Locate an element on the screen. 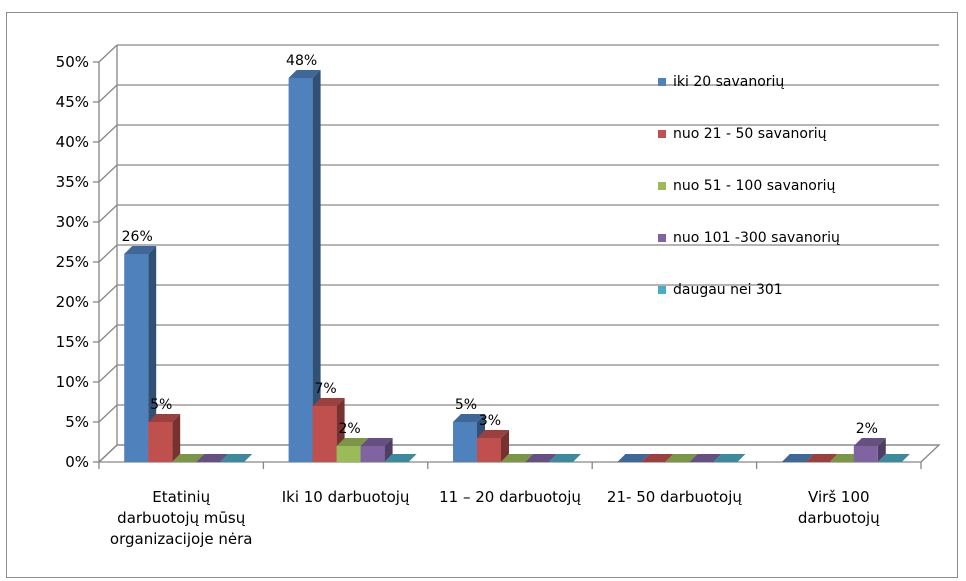 Image resolution: width=966 pixels, height=581 pixels. data-label: 7% is located at coordinates (325, 389).